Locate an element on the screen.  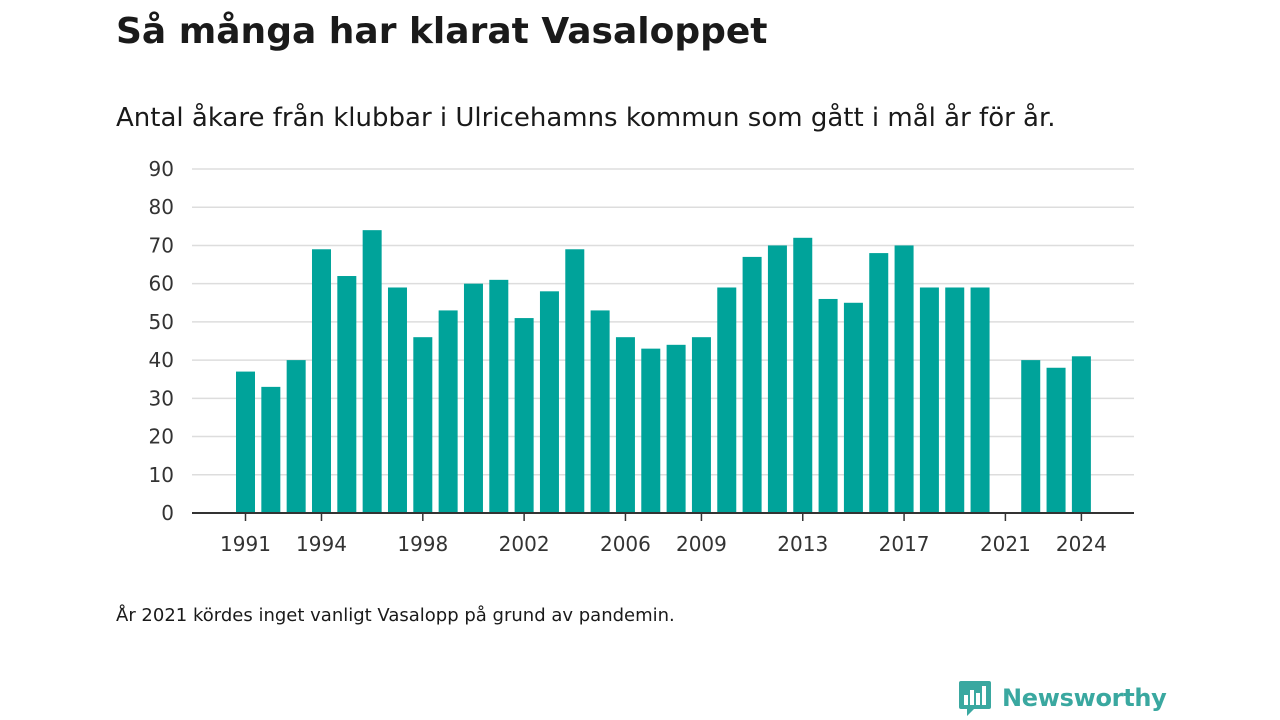
bar-2015 is located at coordinates (853, 407).